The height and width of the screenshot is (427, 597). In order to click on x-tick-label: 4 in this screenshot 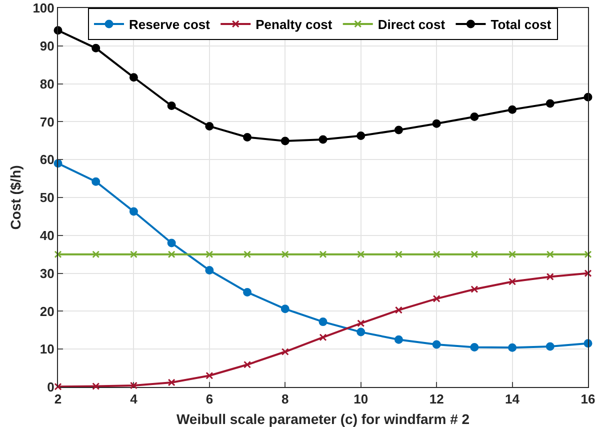, I will do `click(134, 399)`.